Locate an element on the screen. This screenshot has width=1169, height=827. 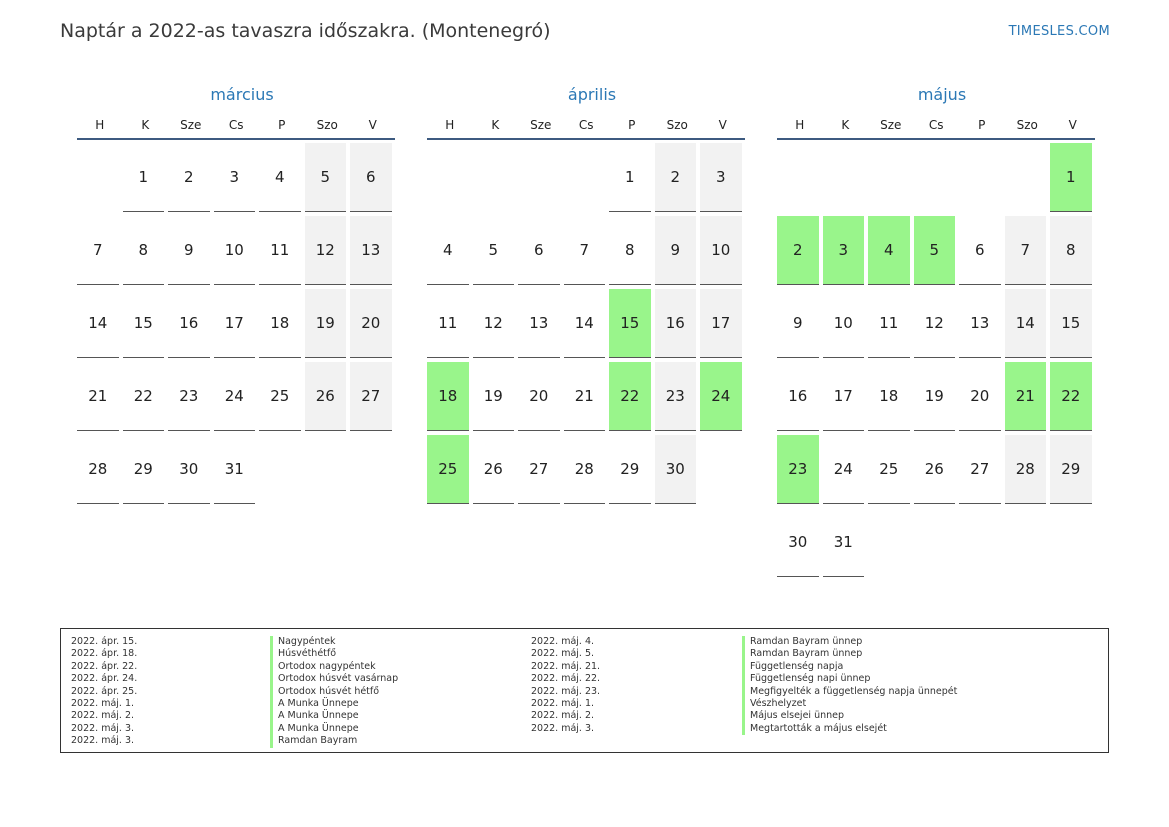
weekday-header: Cs is located at coordinates (586, 125).